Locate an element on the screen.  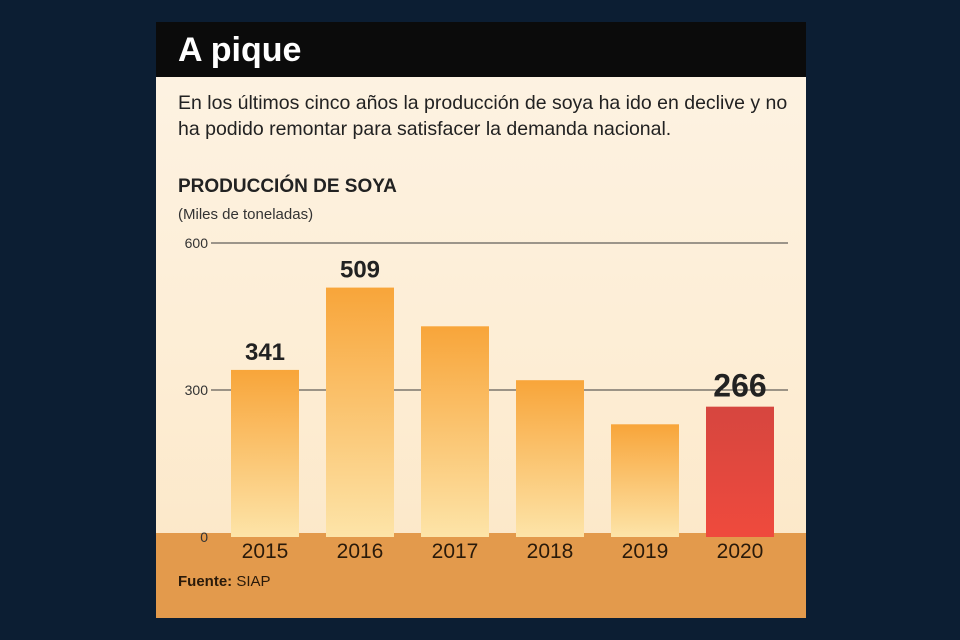
y-tick-label: 300 is located at coordinates (197, 390).